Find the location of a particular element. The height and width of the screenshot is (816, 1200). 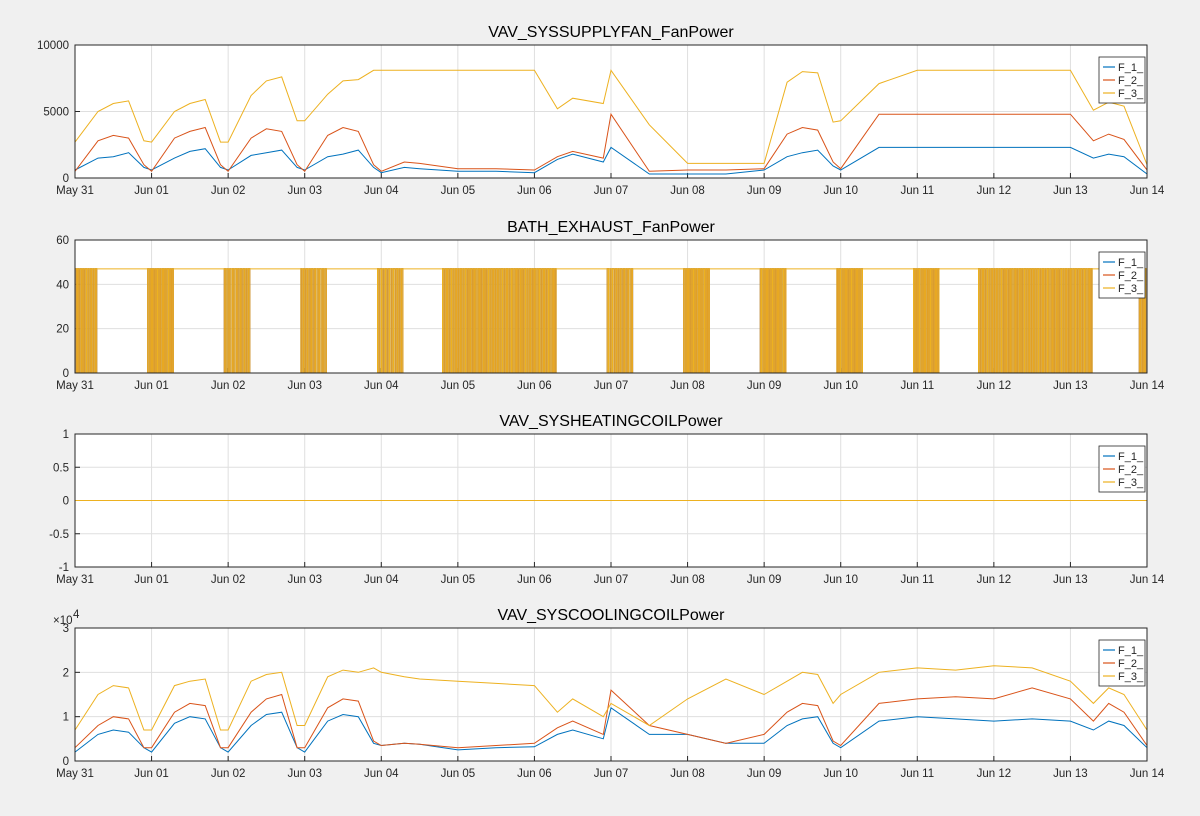

chart-title: BATH_EXHAUST_FanPower is located at coordinates (611, 227).